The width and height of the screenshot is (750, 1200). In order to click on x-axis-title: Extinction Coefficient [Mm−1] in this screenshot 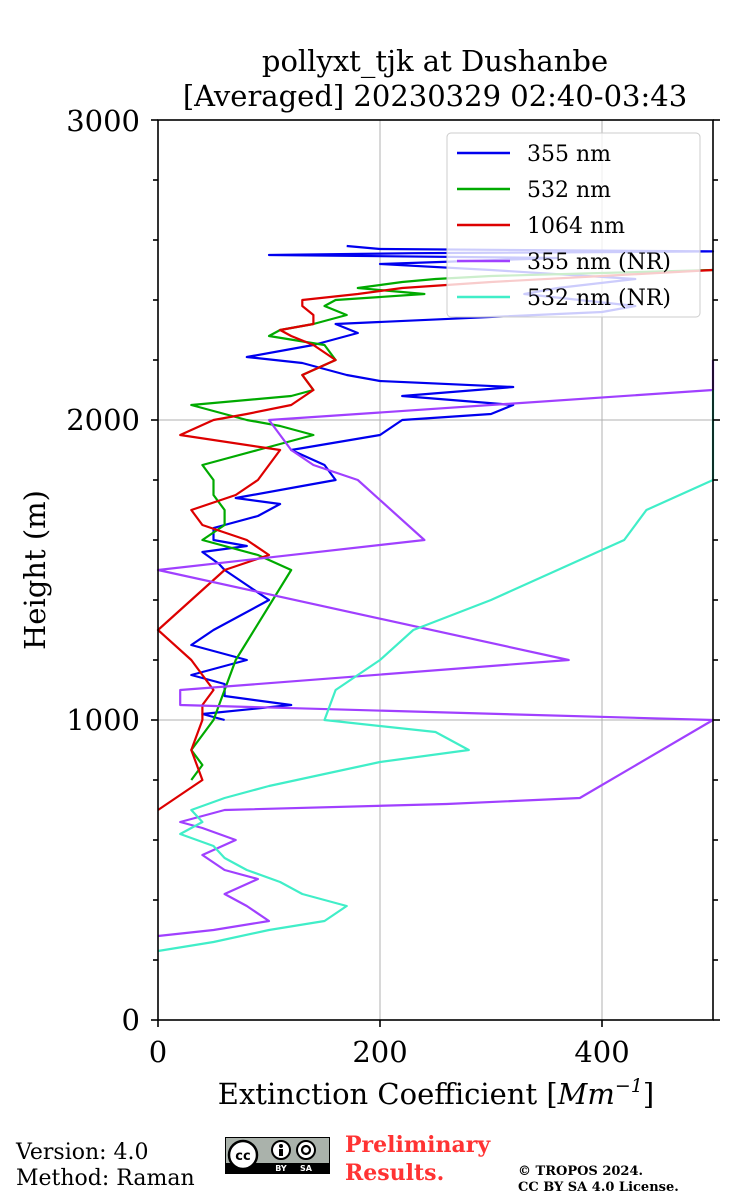, I will do `click(436, 1093)`.